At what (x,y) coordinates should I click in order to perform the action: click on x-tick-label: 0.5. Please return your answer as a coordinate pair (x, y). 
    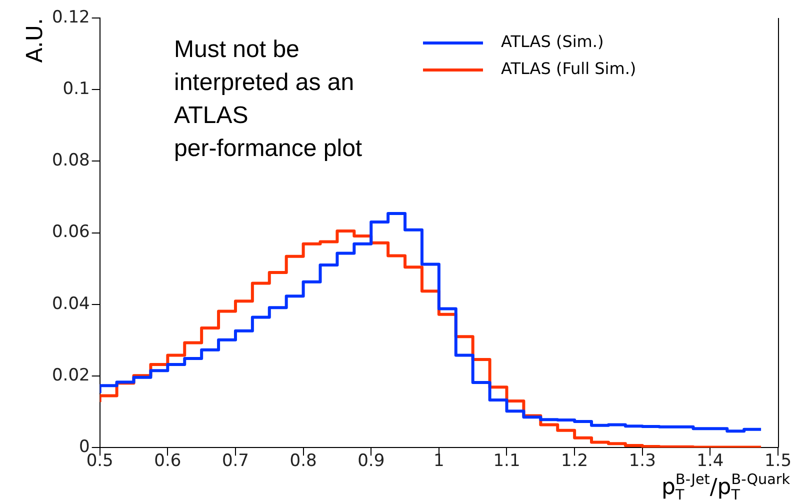
    Looking at the image, I should click on (100, 461).